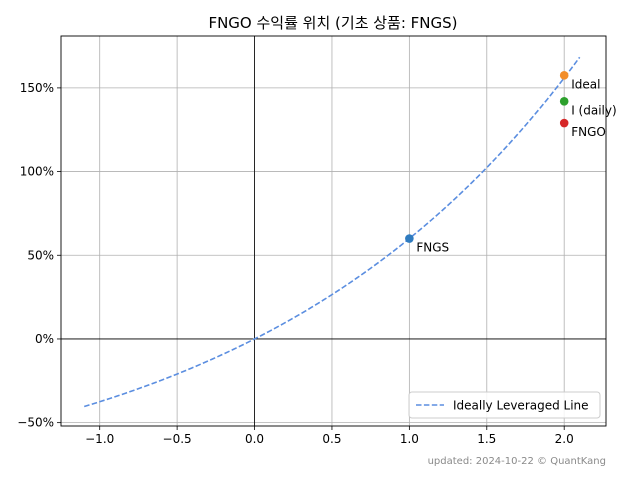 This screenshot has width=640, height=480. What do you see at coordinates (37, 88) in the screenshot?
I see `y-tick-label-4: 150%` at bounding box center [37, 88].